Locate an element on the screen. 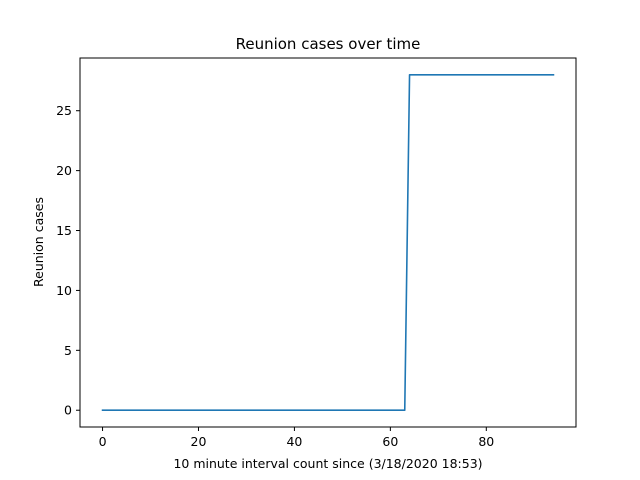 The height and width of the screenshot is (480, 640). y-tick-label: 15 is located at coordinates (64, 230).